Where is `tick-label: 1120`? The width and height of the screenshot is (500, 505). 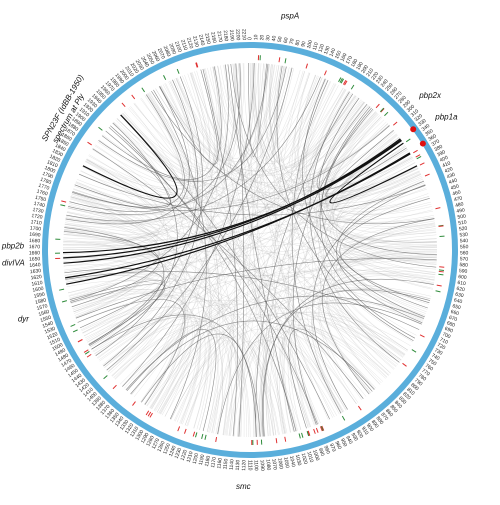 tick-label: 1120 is located at coordinates (244, 465).